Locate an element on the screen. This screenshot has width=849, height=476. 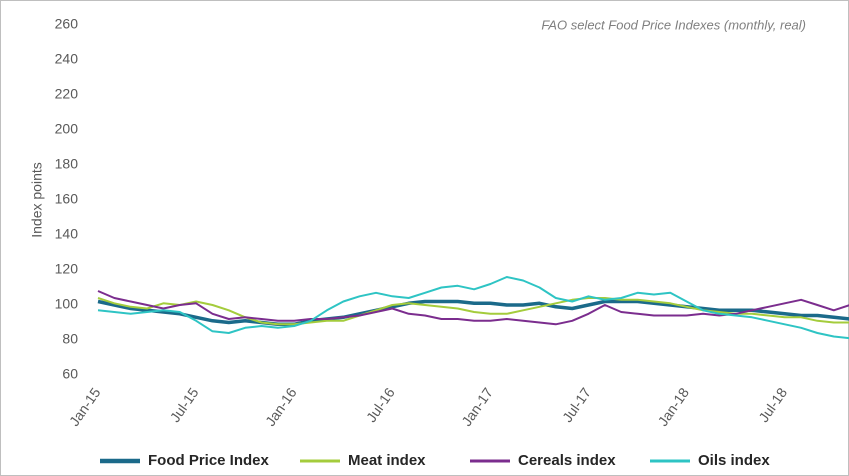
y-tick-label: 220 is located at coordinates (67, 94).